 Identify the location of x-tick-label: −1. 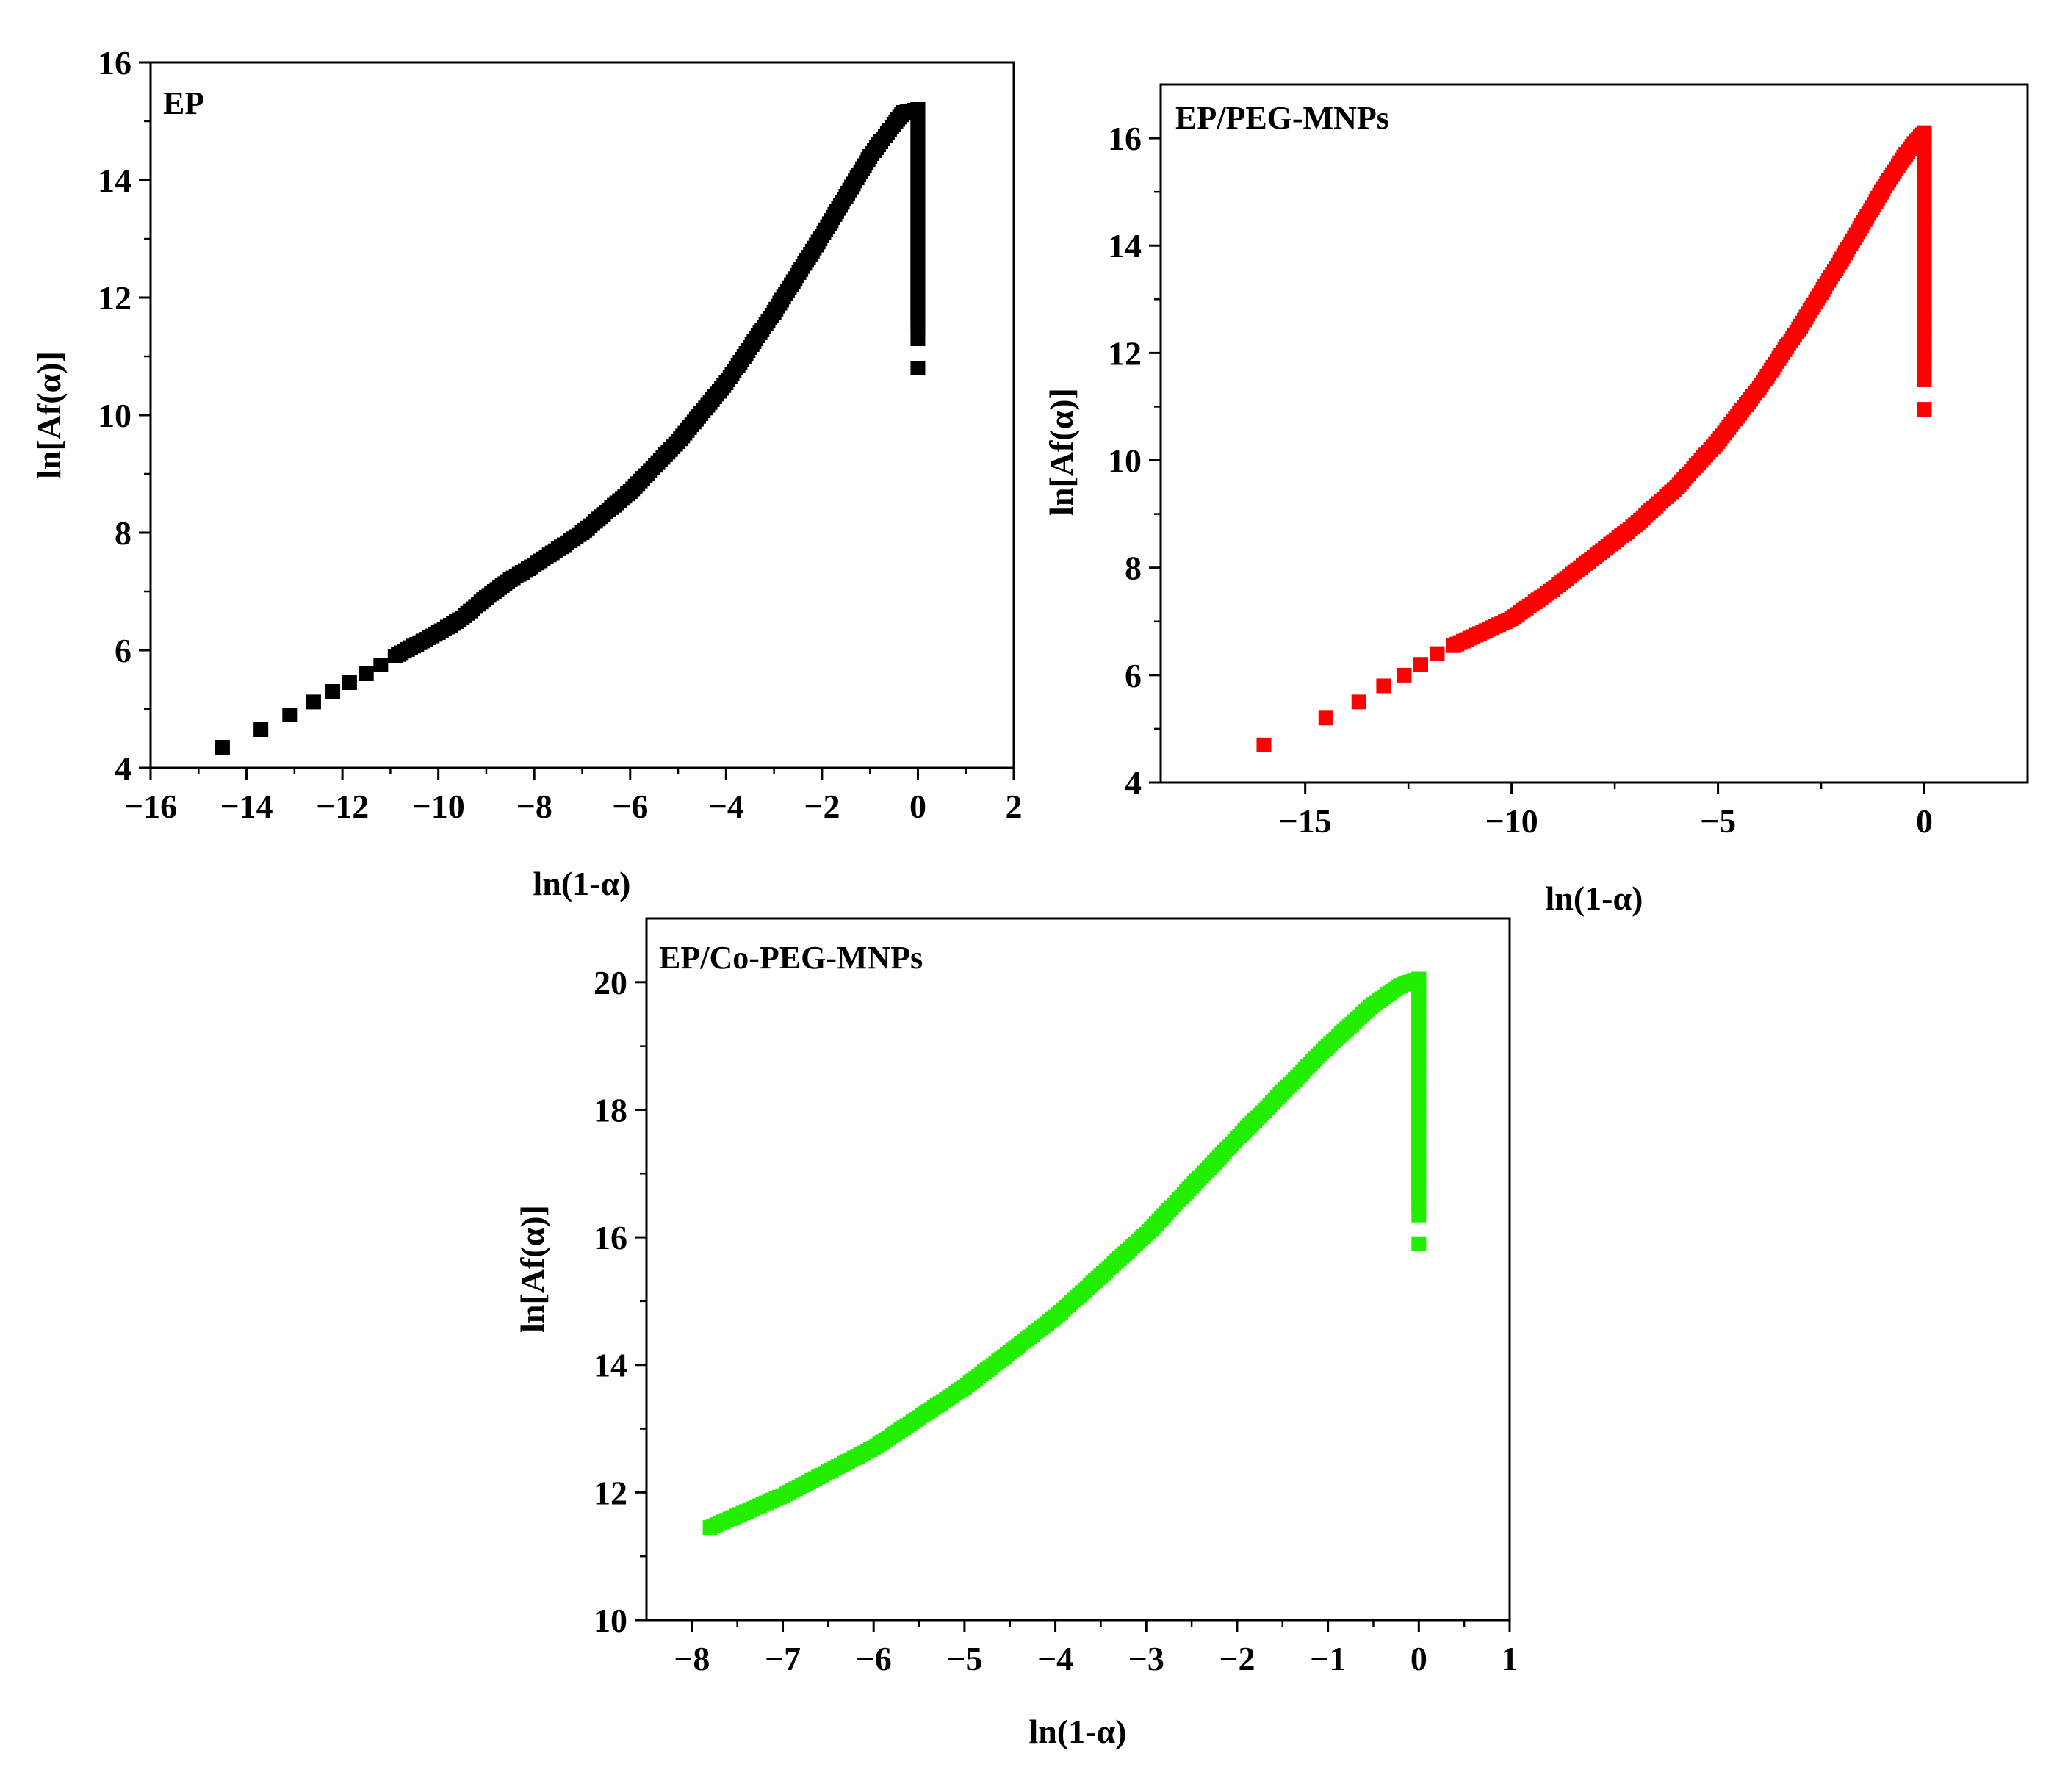
(1328, 1659).